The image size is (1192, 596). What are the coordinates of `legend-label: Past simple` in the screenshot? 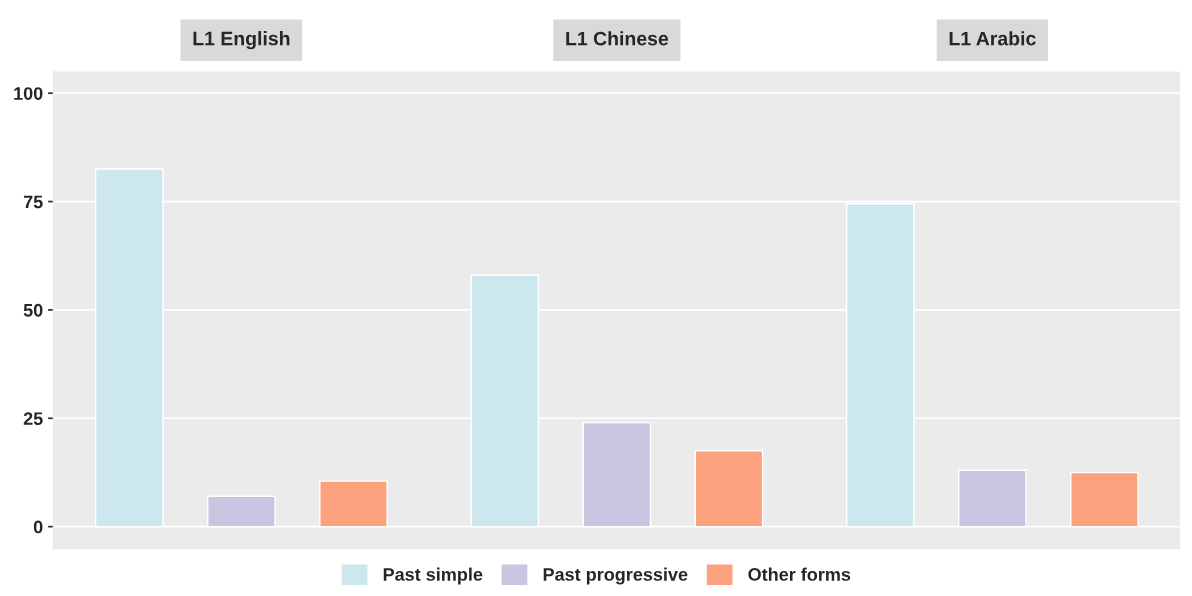 It's located at (433, 576).